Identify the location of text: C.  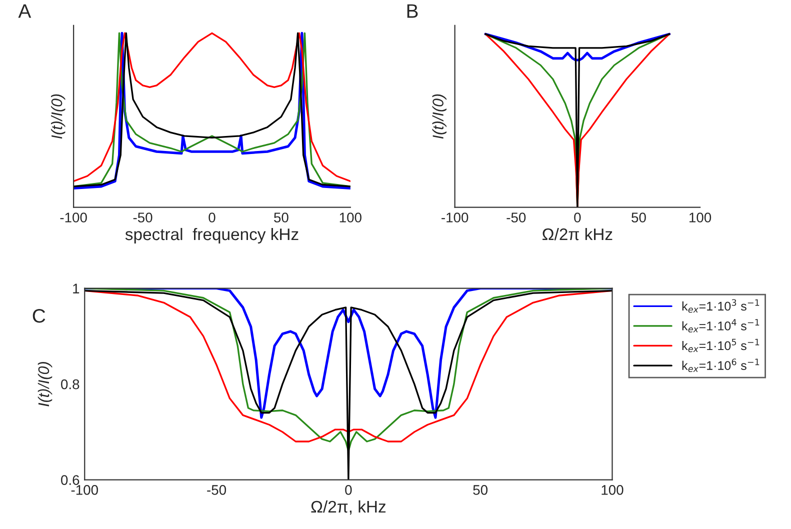
(39, 315).